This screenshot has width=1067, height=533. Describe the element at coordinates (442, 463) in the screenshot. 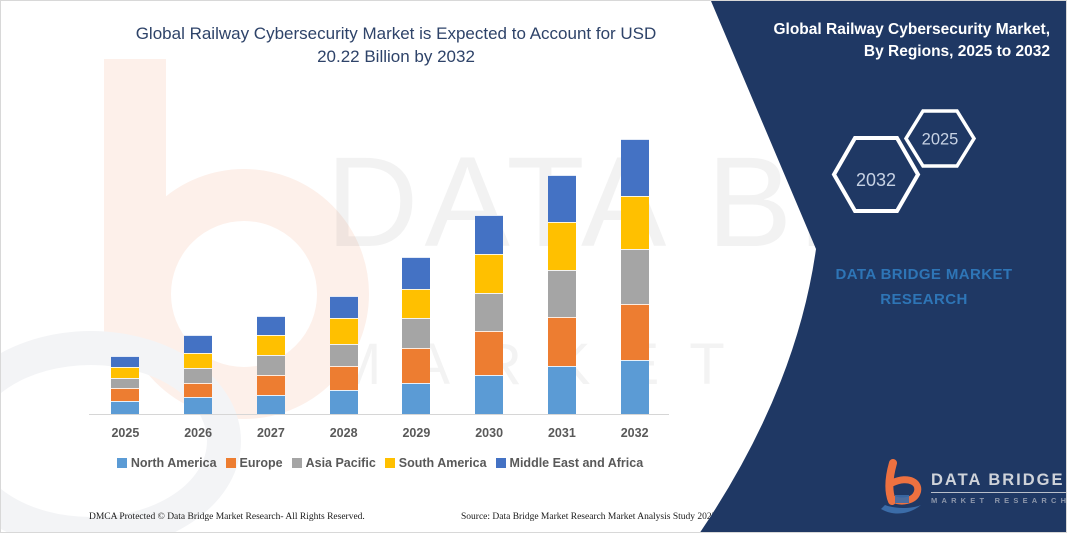

I see `legend-label: South America` at that location.